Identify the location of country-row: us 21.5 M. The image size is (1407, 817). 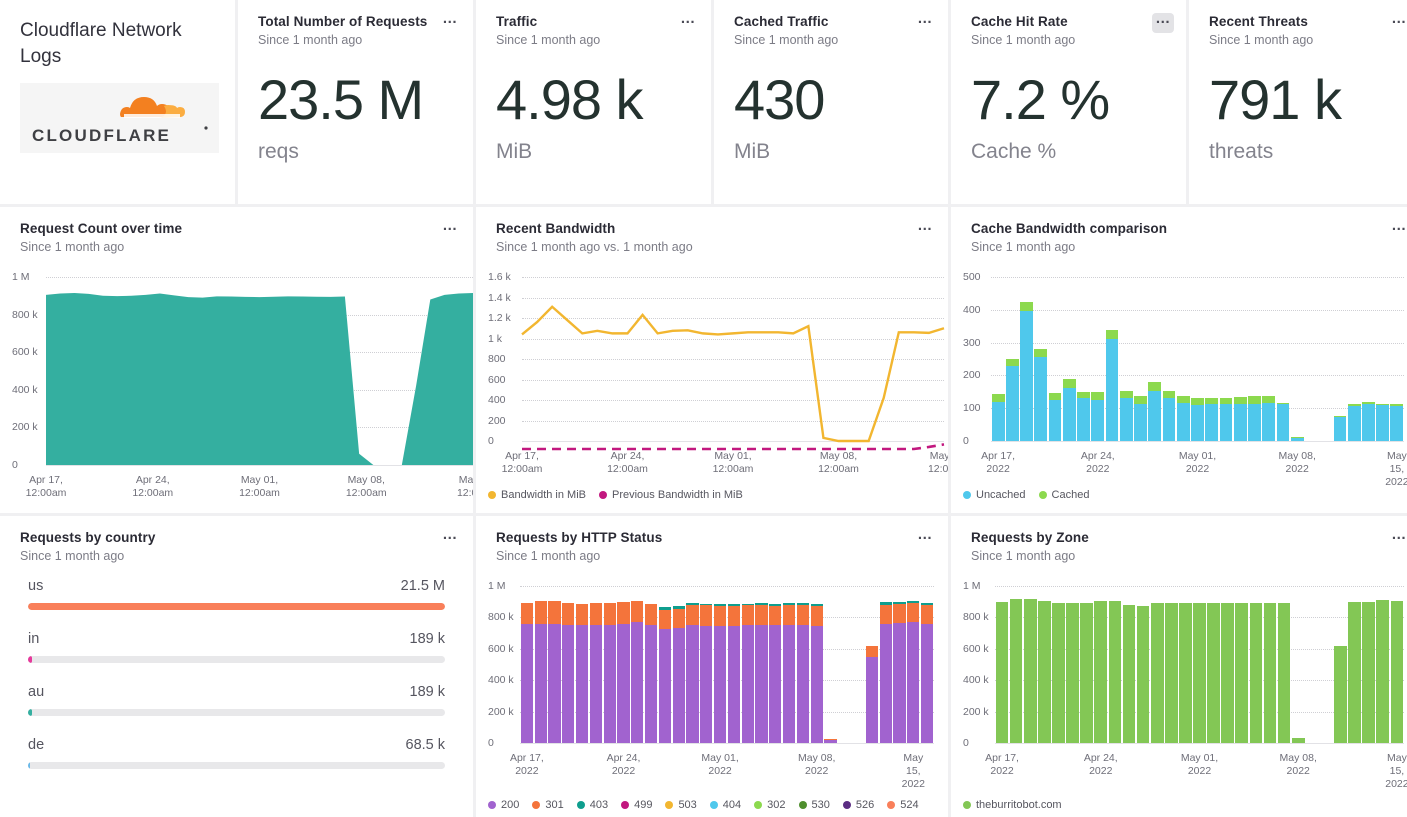
(236, 594).